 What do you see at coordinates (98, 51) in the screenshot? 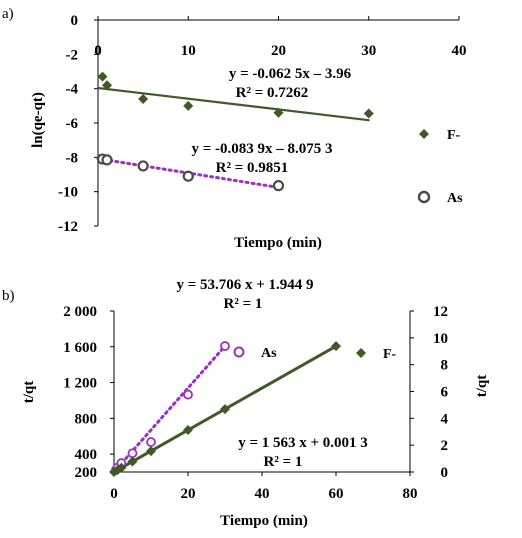
I see `panel-a-x-tick-label: 0` at bounding box center [98, 51].